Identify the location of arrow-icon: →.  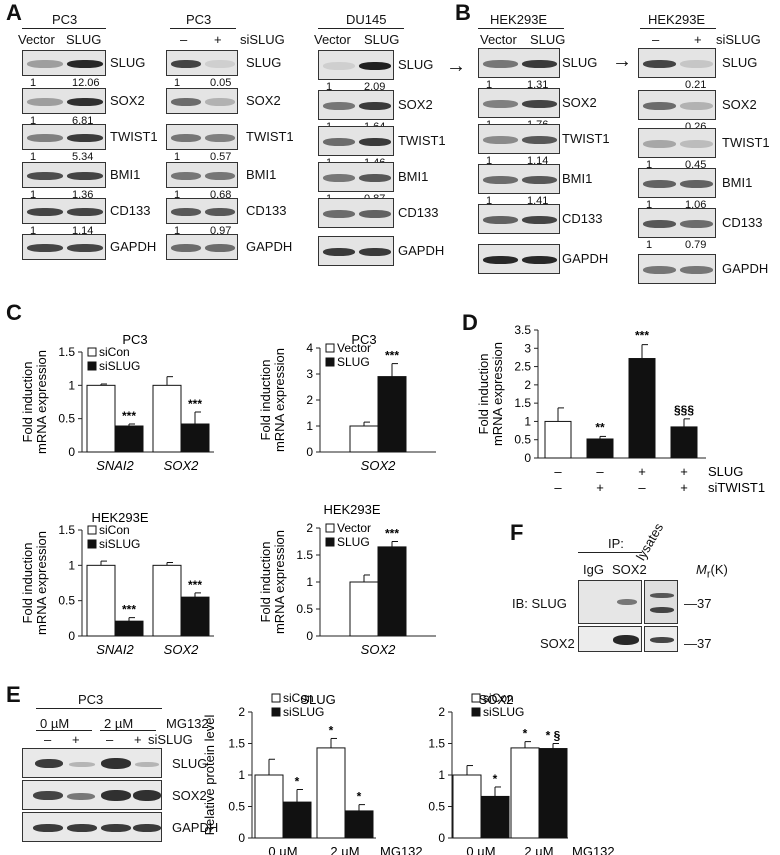
(456, 66).